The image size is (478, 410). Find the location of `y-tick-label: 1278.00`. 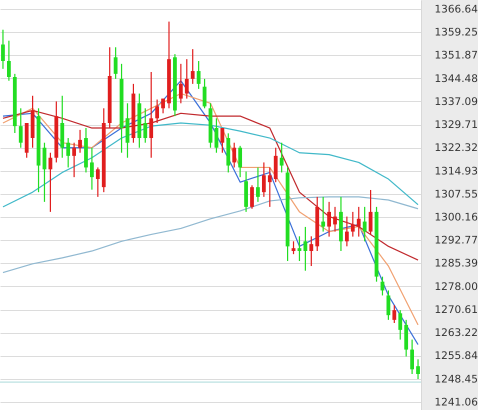

y-tick-label: 1278.00 is located at coordinates (456, 286).